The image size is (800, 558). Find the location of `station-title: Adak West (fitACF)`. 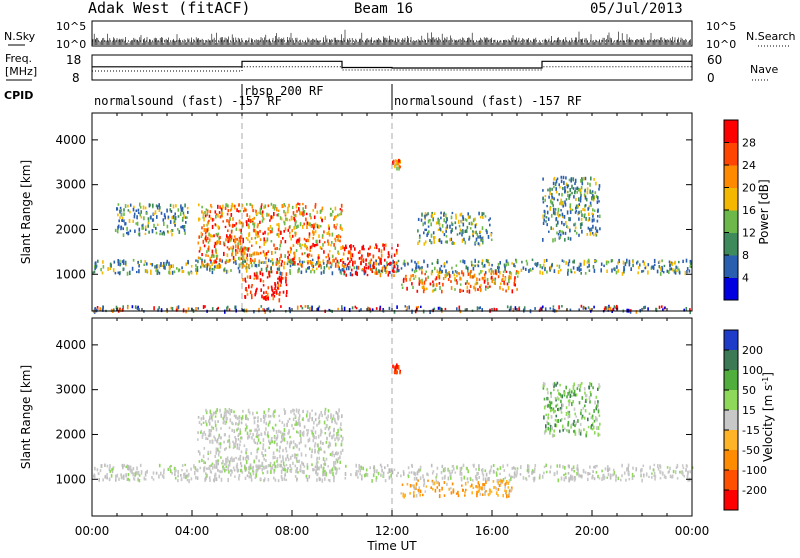

station-title: Adak West (fitACF) is located at coordinates (169, 8).